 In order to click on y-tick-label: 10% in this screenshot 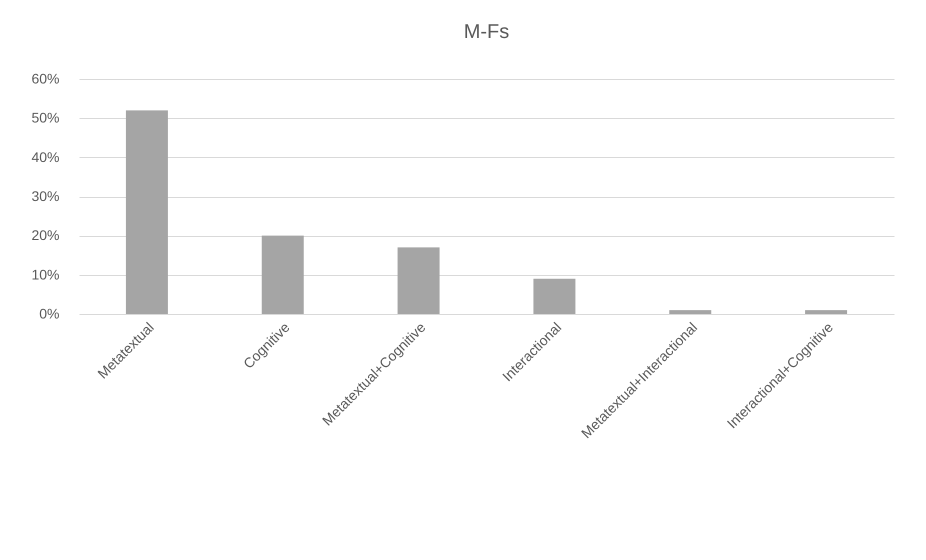, I will do `click(45, 274)`.